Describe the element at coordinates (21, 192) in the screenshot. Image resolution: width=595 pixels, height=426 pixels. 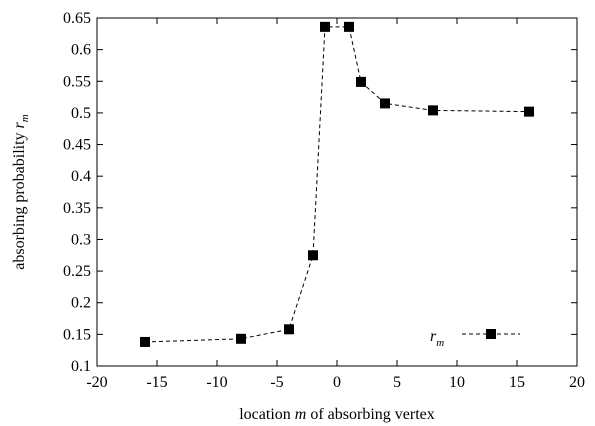
I see `y-axis-label: absorbing probability rm` at that location.